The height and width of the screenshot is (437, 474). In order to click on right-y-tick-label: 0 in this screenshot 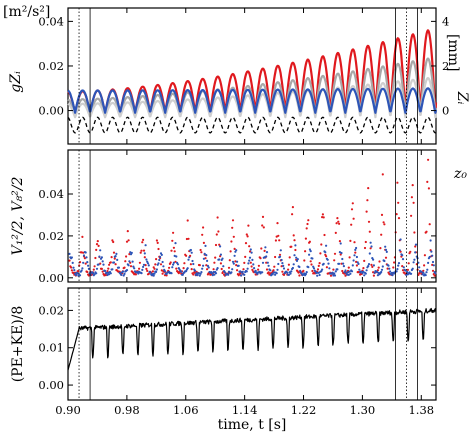, I will do `click(445, 111)`.